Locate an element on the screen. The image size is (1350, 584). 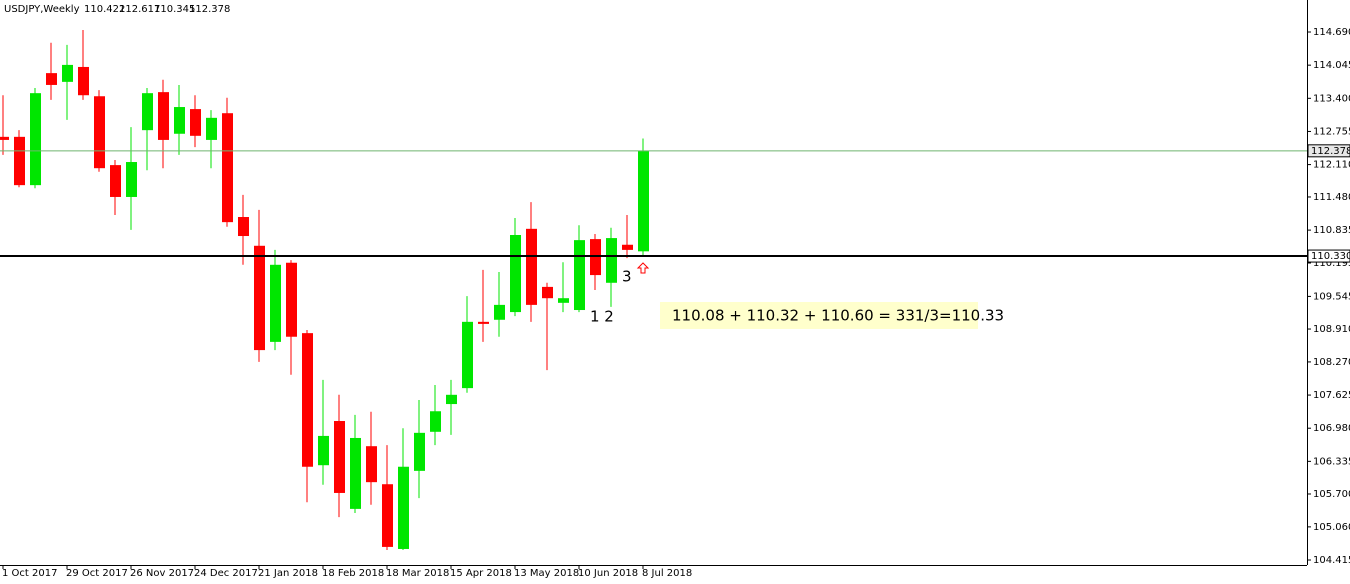
x-tick-label: 24 Dec 2017 is located at coordinates (226, 573).